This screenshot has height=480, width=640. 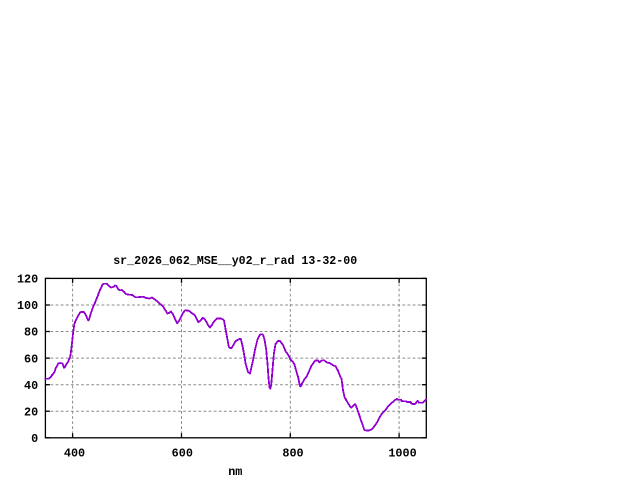 What do you see at coordinates (27, 280) in the screenshot?
I see `svg-text: 120` at bounding box center [27, 280].